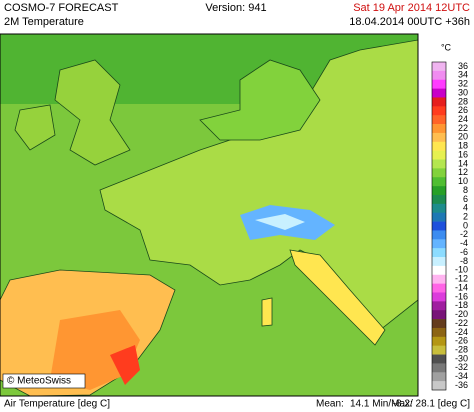 The height and width of the screenshot is (412, 474). I want to click on iberia-hottest, so click(125, 365).